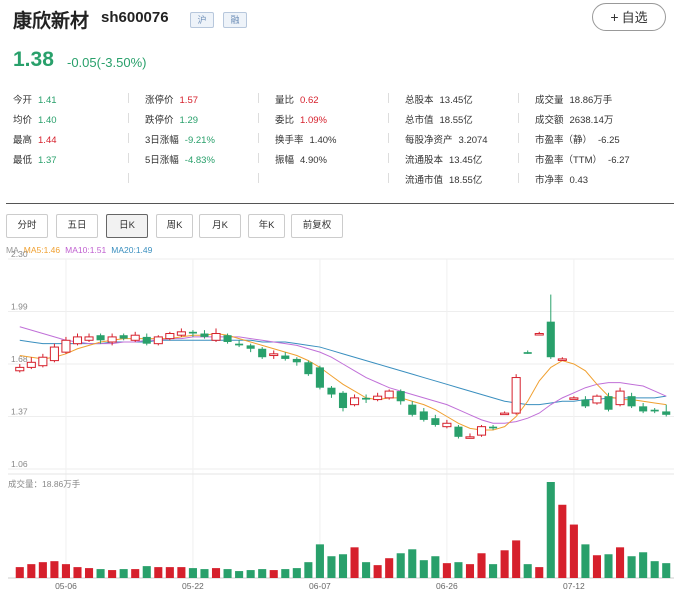 The width and height of the screenshot is (682, 593). What do you see at coordinates (189, 120) in the screenshot?
I see `quote-field-value: 1.29` at bounding box center [189, 120].